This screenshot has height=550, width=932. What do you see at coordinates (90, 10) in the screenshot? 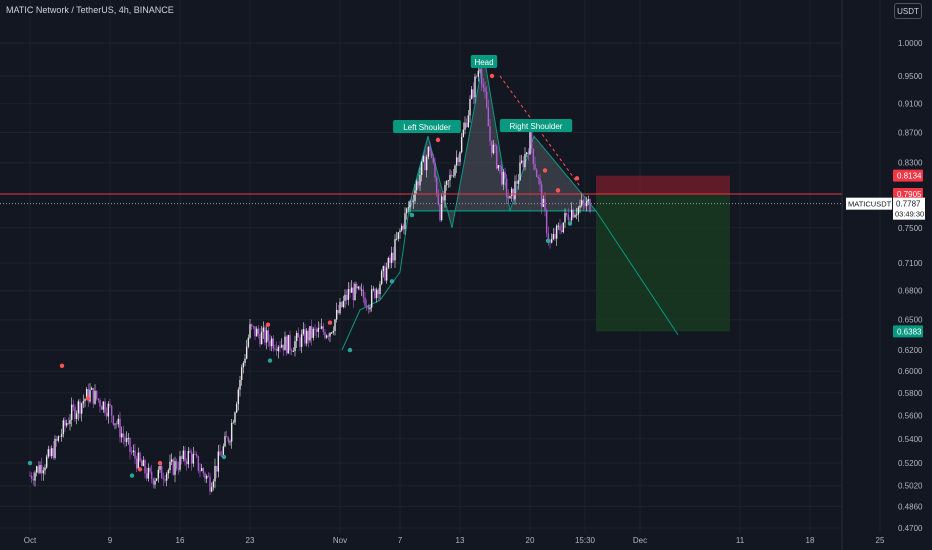
I see `chart-title: MATIC Network / TetherUS, 4h, BINANCE` at bounding box center [90, 10].